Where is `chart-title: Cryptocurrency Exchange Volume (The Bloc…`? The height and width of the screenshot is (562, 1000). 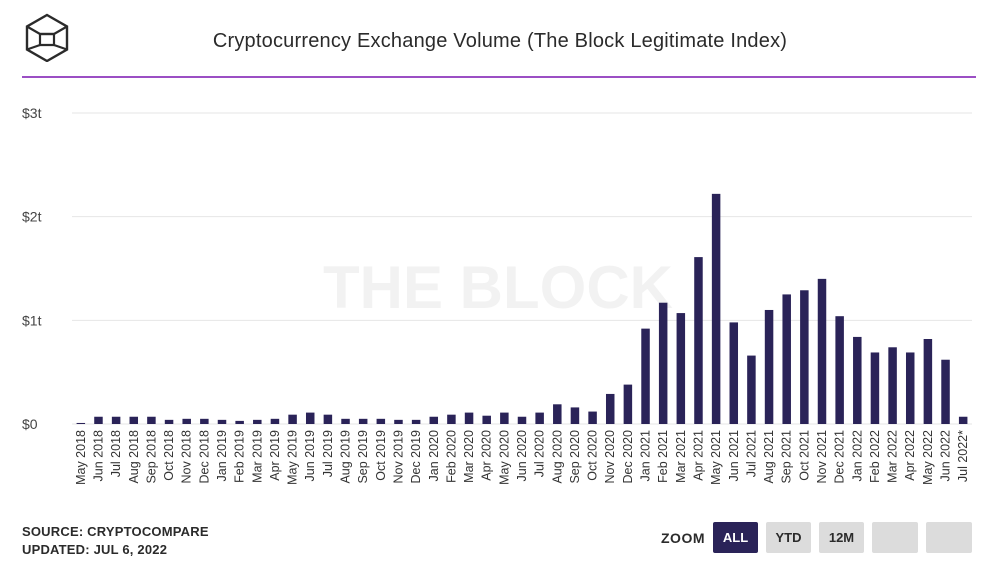
chart-title: Cryptocurrency Exchange Volume (The Bloc… is located at coordinates (500, 41).